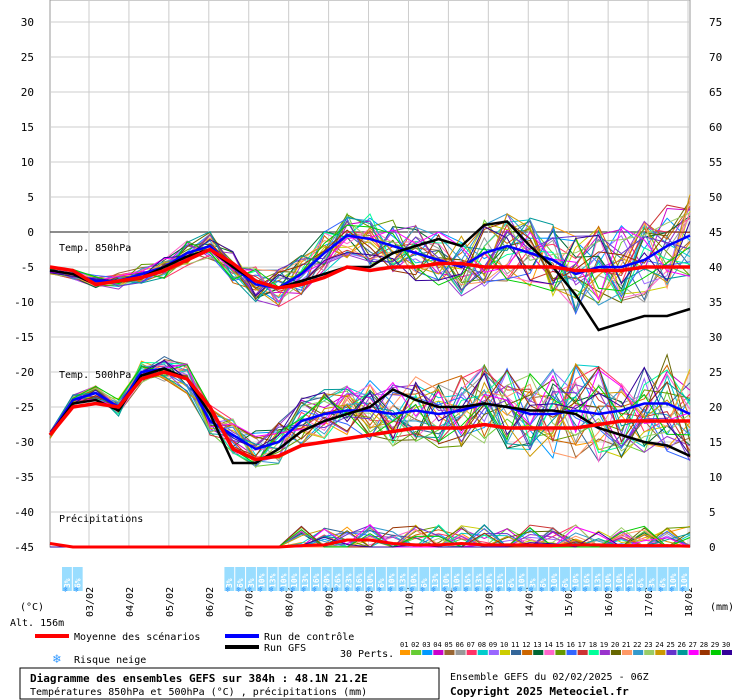  Describe the element at coordinates (539, 691) in the screenshot. I see `copyright: Copyright 2025 Meteociel.fr` at that location.